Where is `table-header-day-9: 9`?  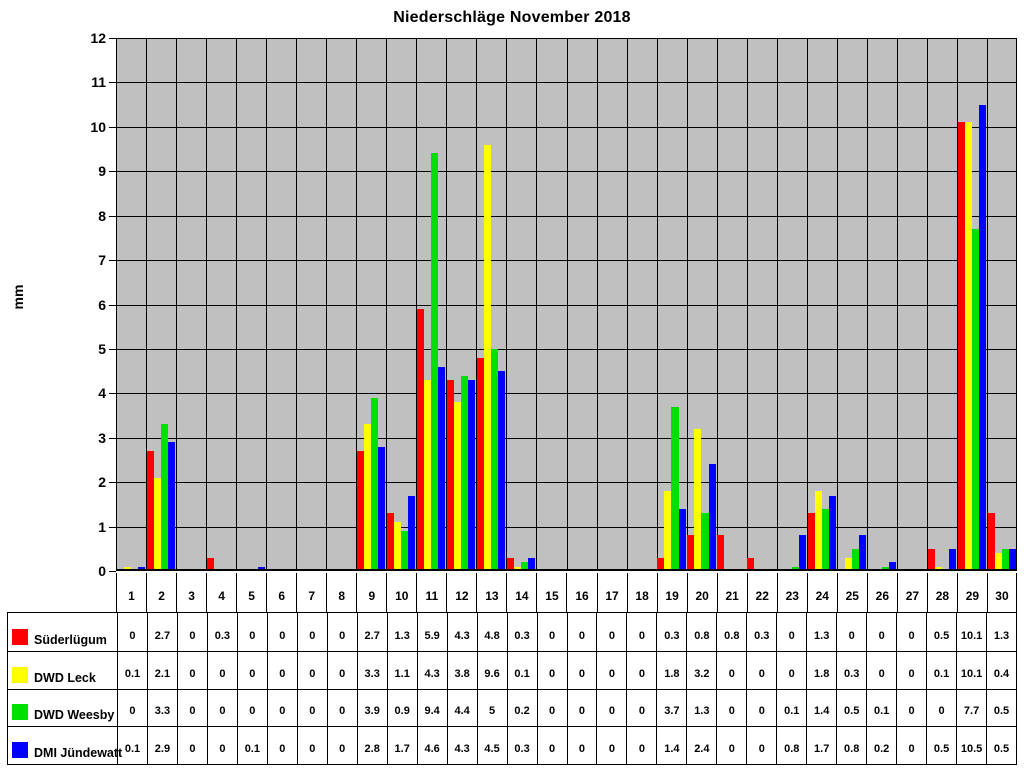 table-header-day-9: 9 is located at coordinates (371, 592).